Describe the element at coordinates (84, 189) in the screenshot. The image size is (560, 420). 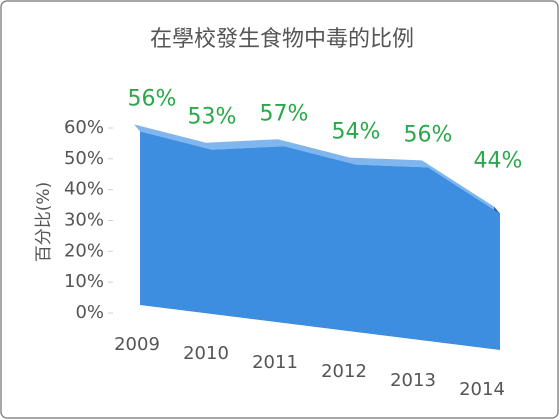
I see `y-tick-label: 40%` at that location.